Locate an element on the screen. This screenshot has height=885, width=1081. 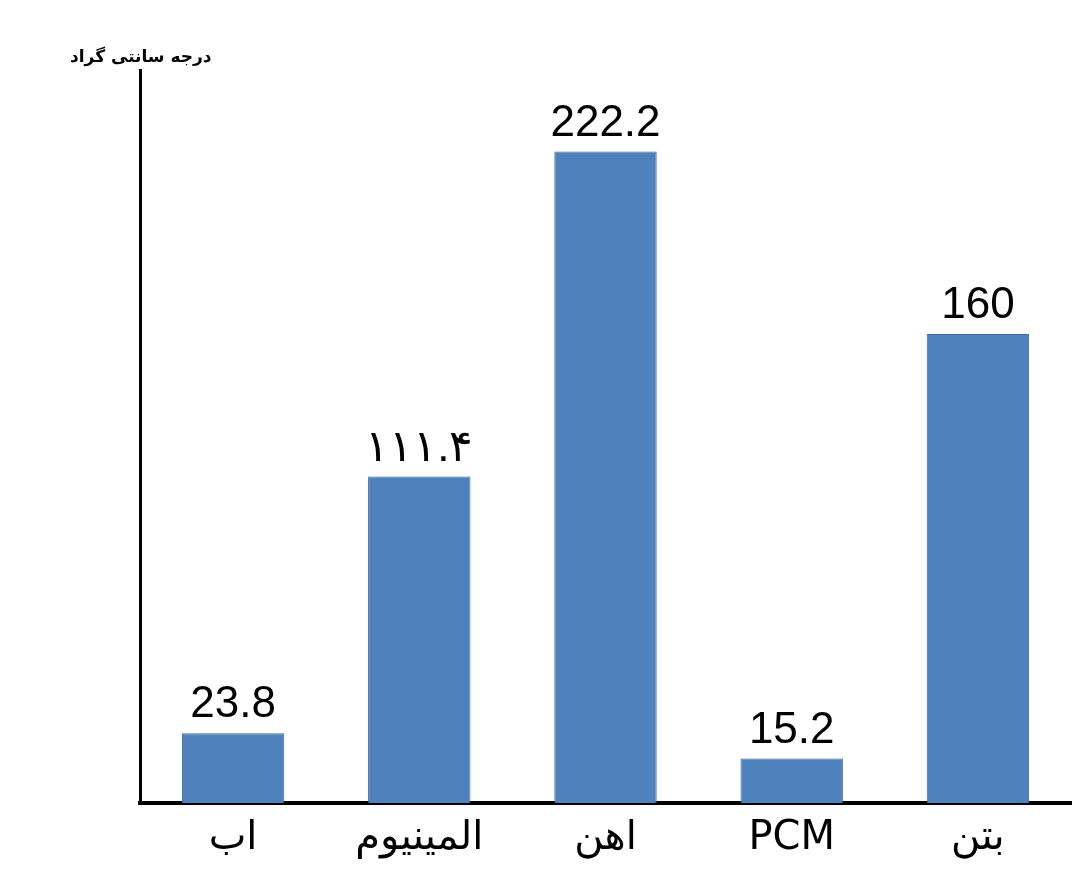
data-label: 23.8 is located at coordinates (233, 702).